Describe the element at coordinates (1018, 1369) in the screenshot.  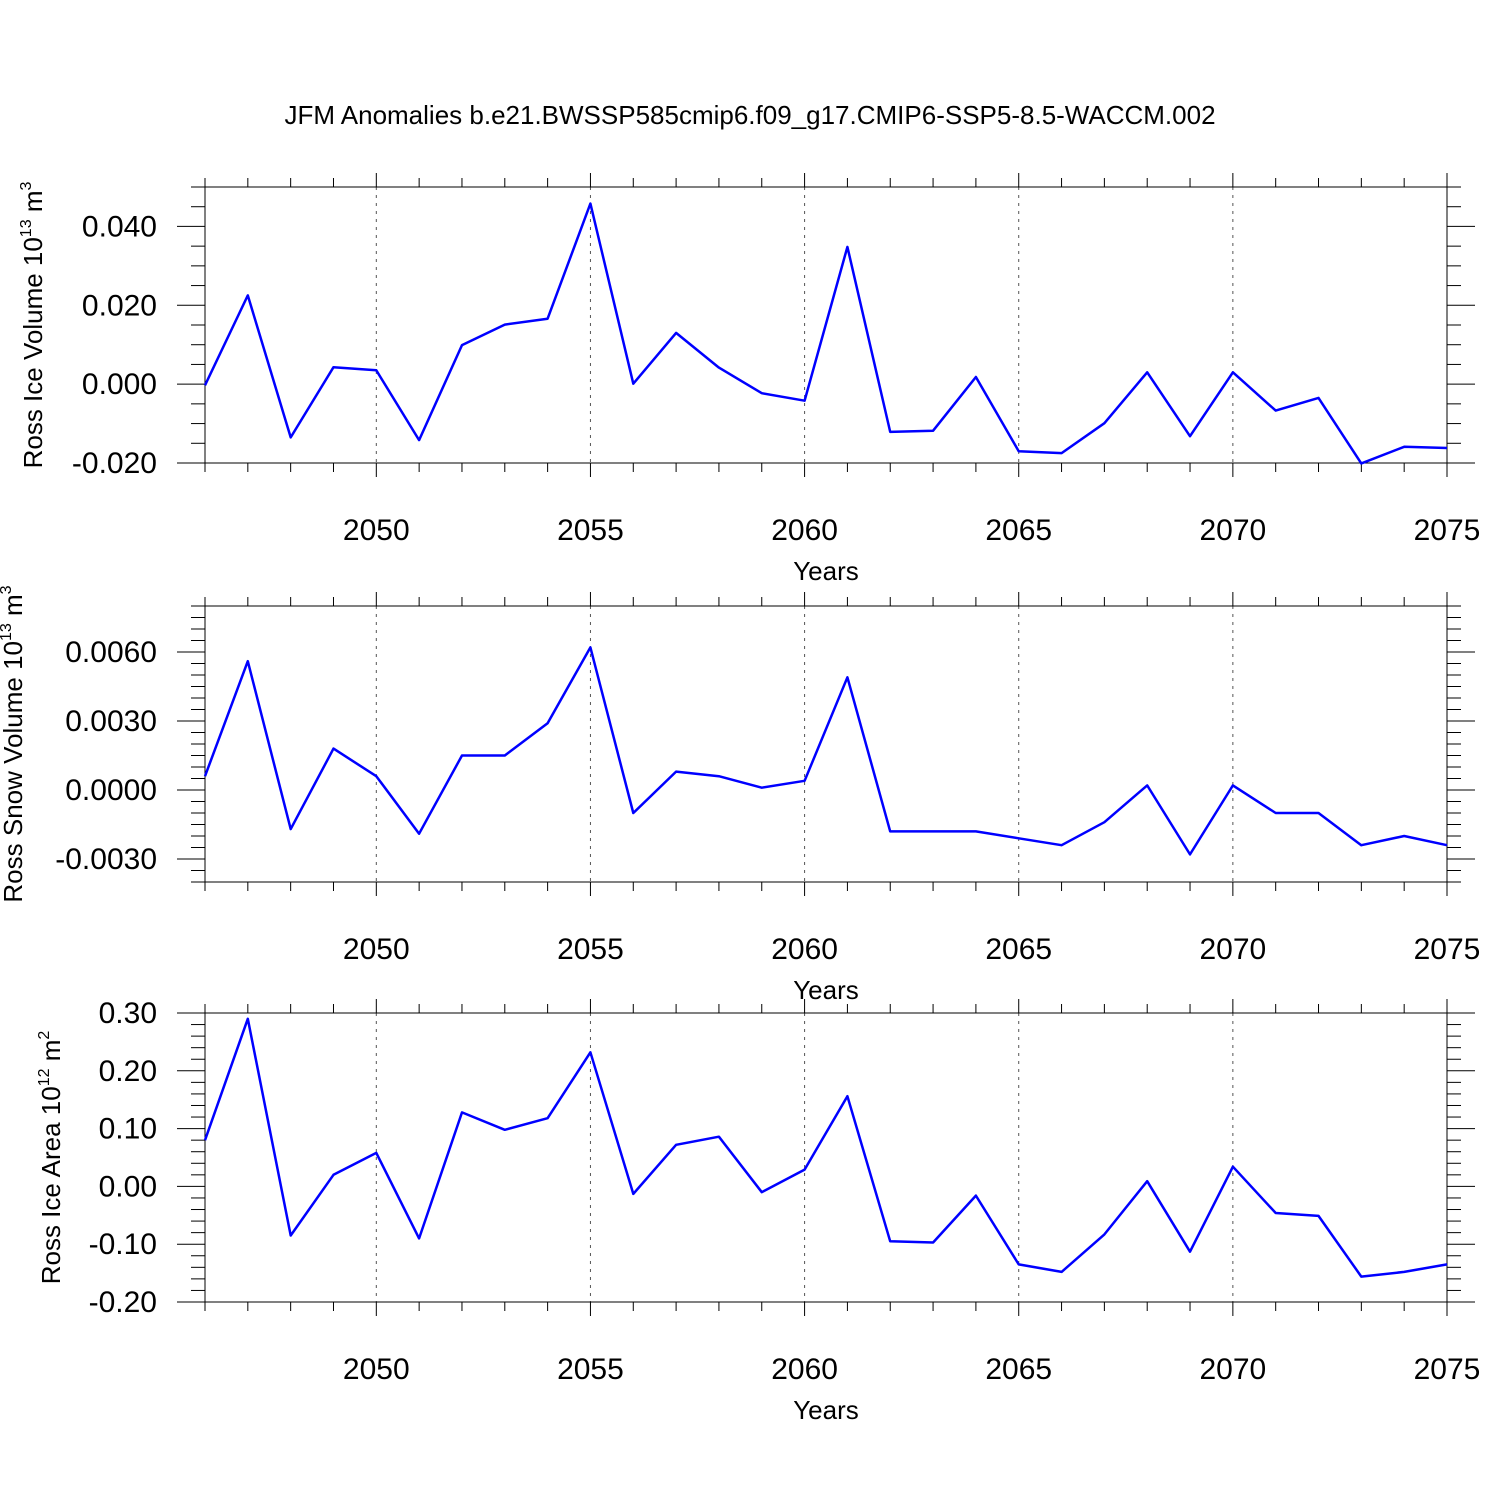
I see `ice-area-x-tick-label: 2065` at that location.